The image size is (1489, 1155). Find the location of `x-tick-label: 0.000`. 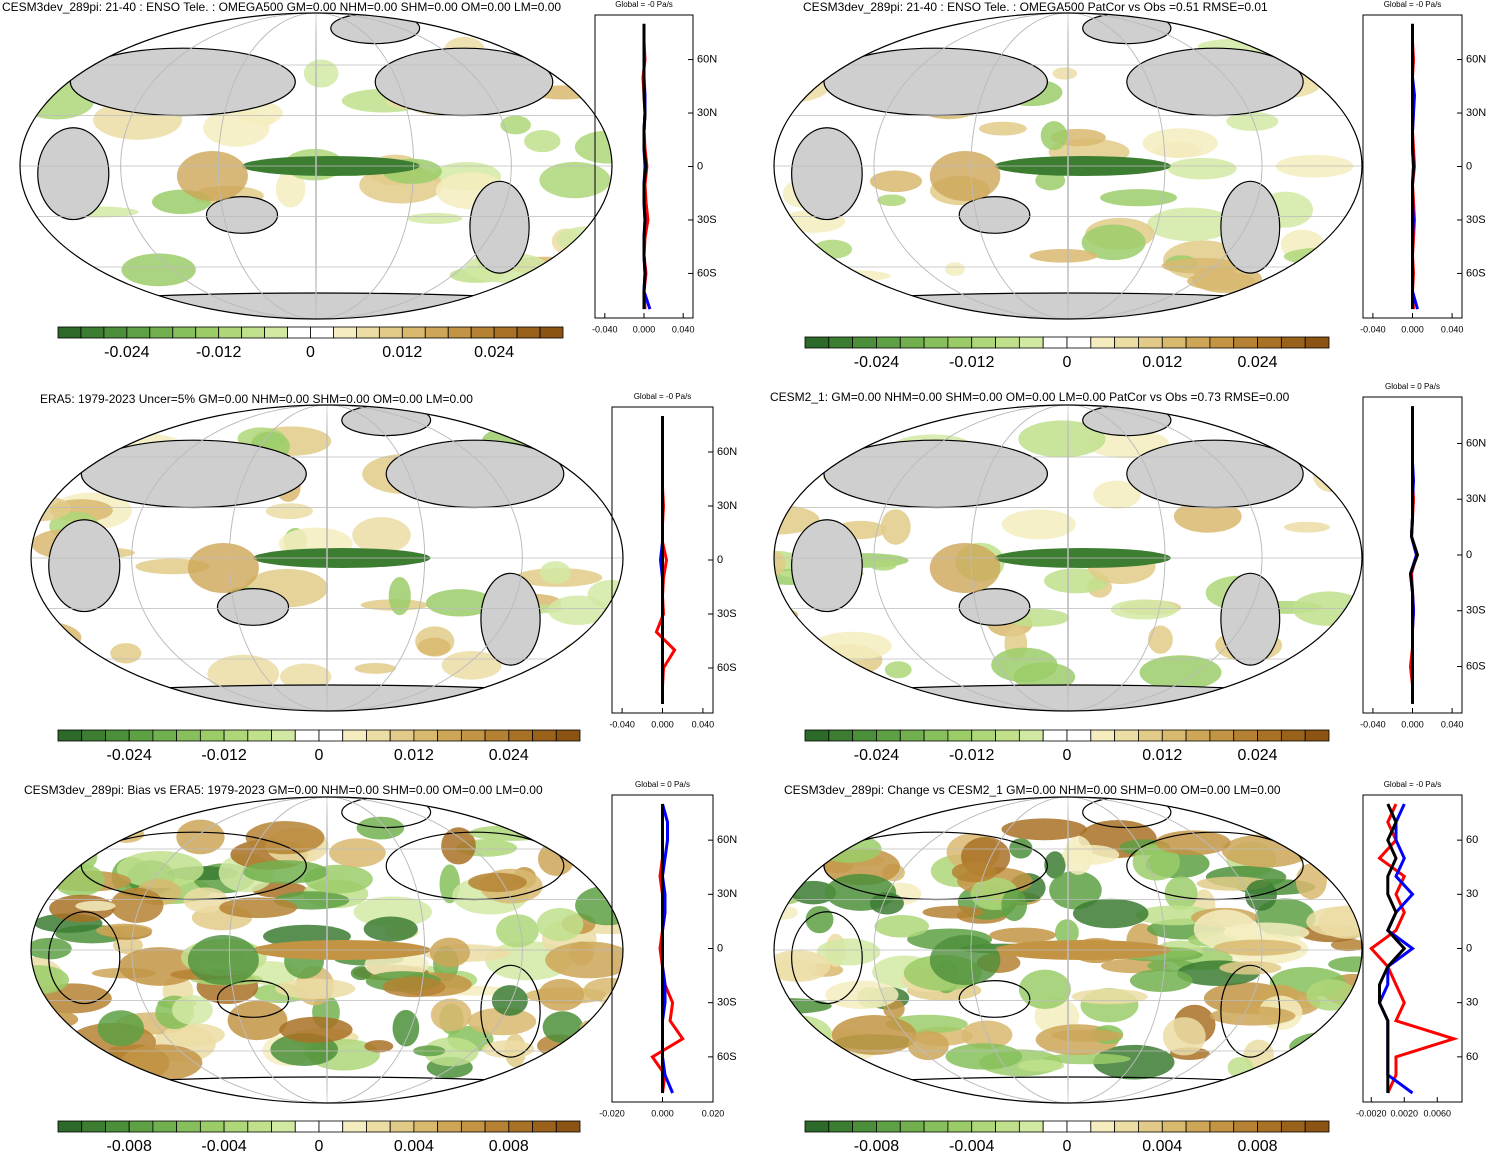

x-tick-label: 0.000 is located at coordinates (662, 1113).